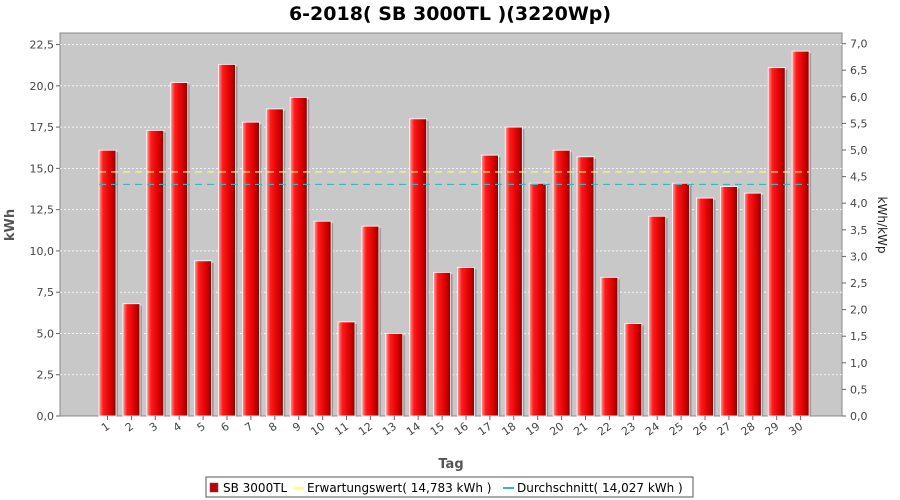 The width and height of the screenshot is (900, 500). I want to click on legend-box, so click(449, 487).